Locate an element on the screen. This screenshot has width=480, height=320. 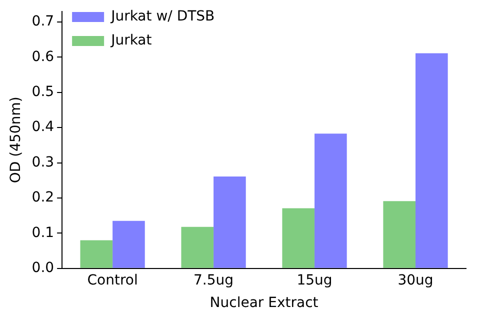
y-tick-label: 0.5 is located at coordinates (43, 92).